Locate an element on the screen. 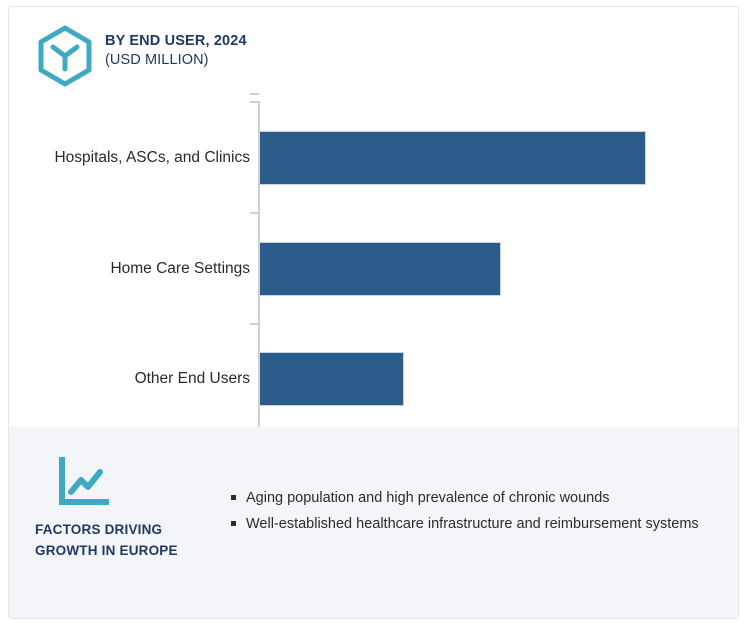 This screenshot has width=747, height=627. bar-home-care-settings is located at coordinates (380, 269).